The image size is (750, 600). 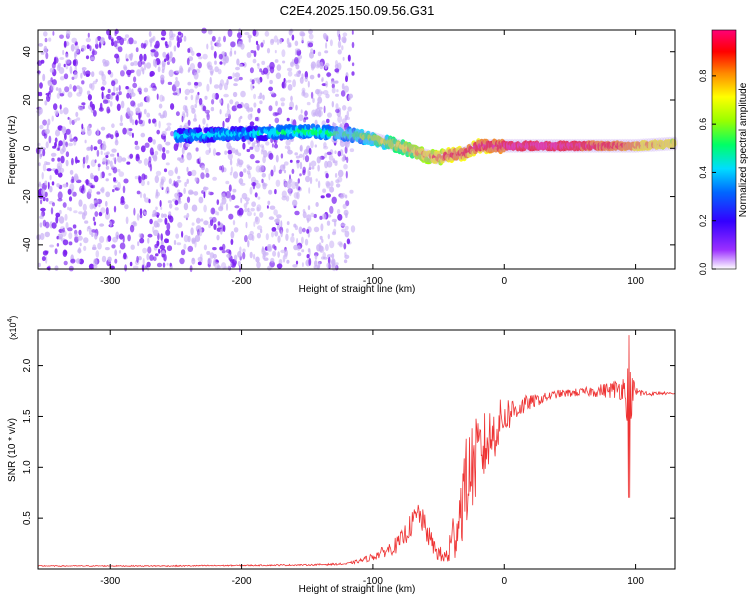 What do you see at coordinates (724, 149) in the screenshot?
I see `colorbar-frame` at bounding box center [724, 149].